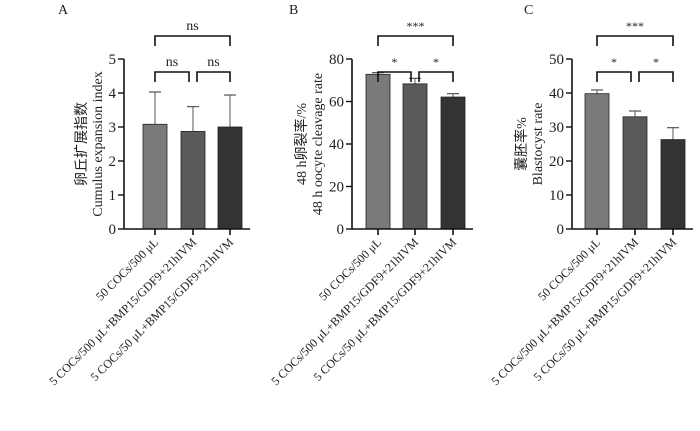 This screenshot has width=700, height=431. I want to click on y-tick-label: 10, so click(556, 196).